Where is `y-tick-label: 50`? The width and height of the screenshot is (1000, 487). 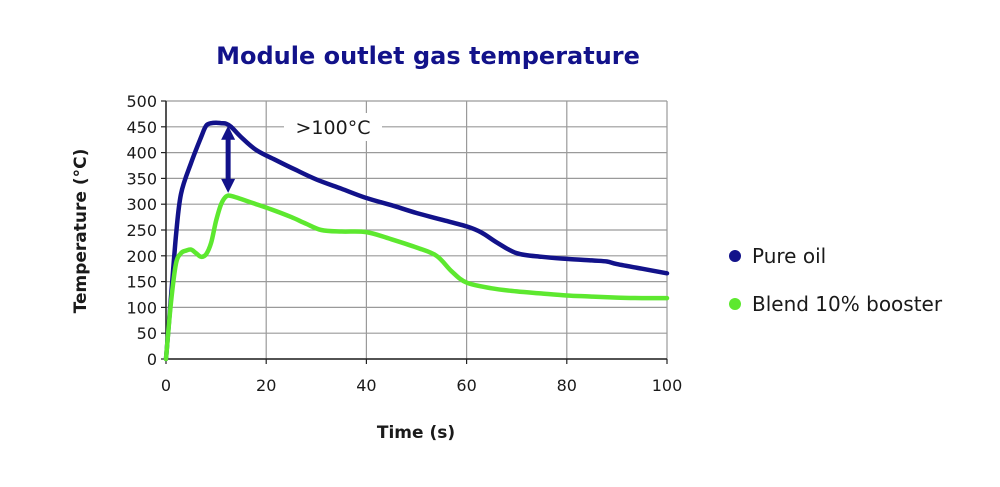 y-tick-label: 50 is located at coordinates (147, 333).